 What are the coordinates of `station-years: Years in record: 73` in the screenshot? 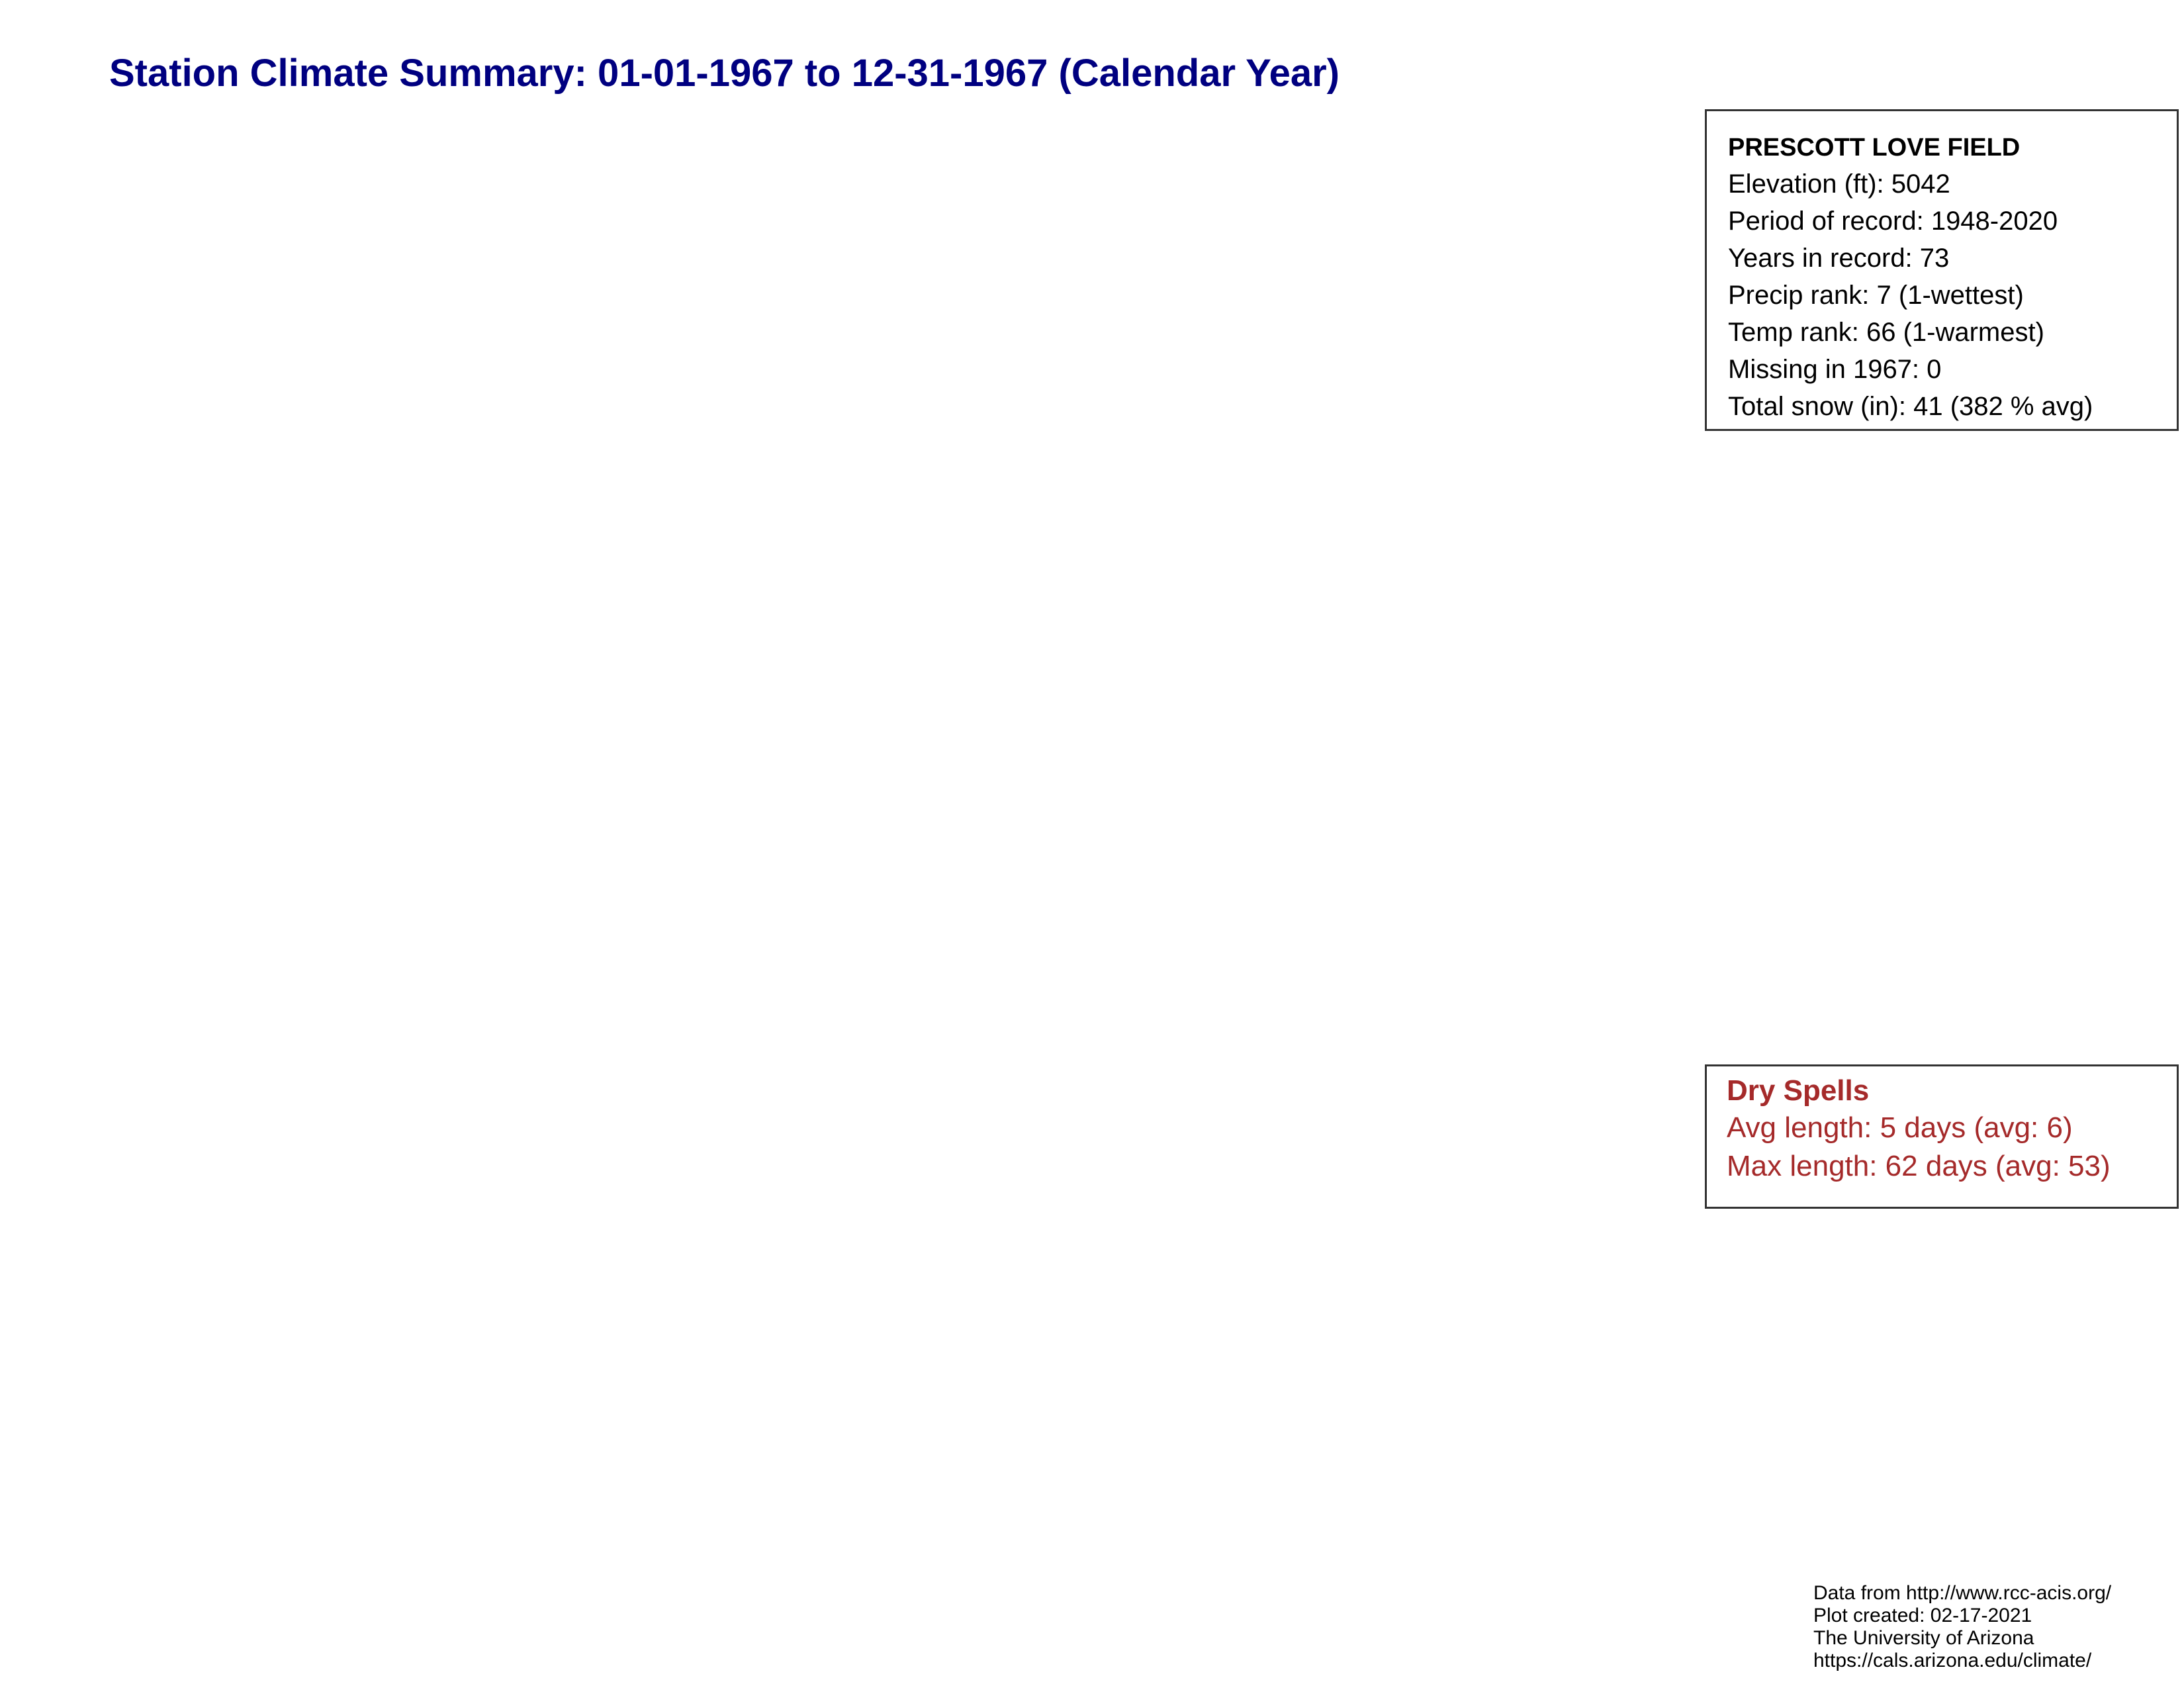 It's located at (1839, 258).